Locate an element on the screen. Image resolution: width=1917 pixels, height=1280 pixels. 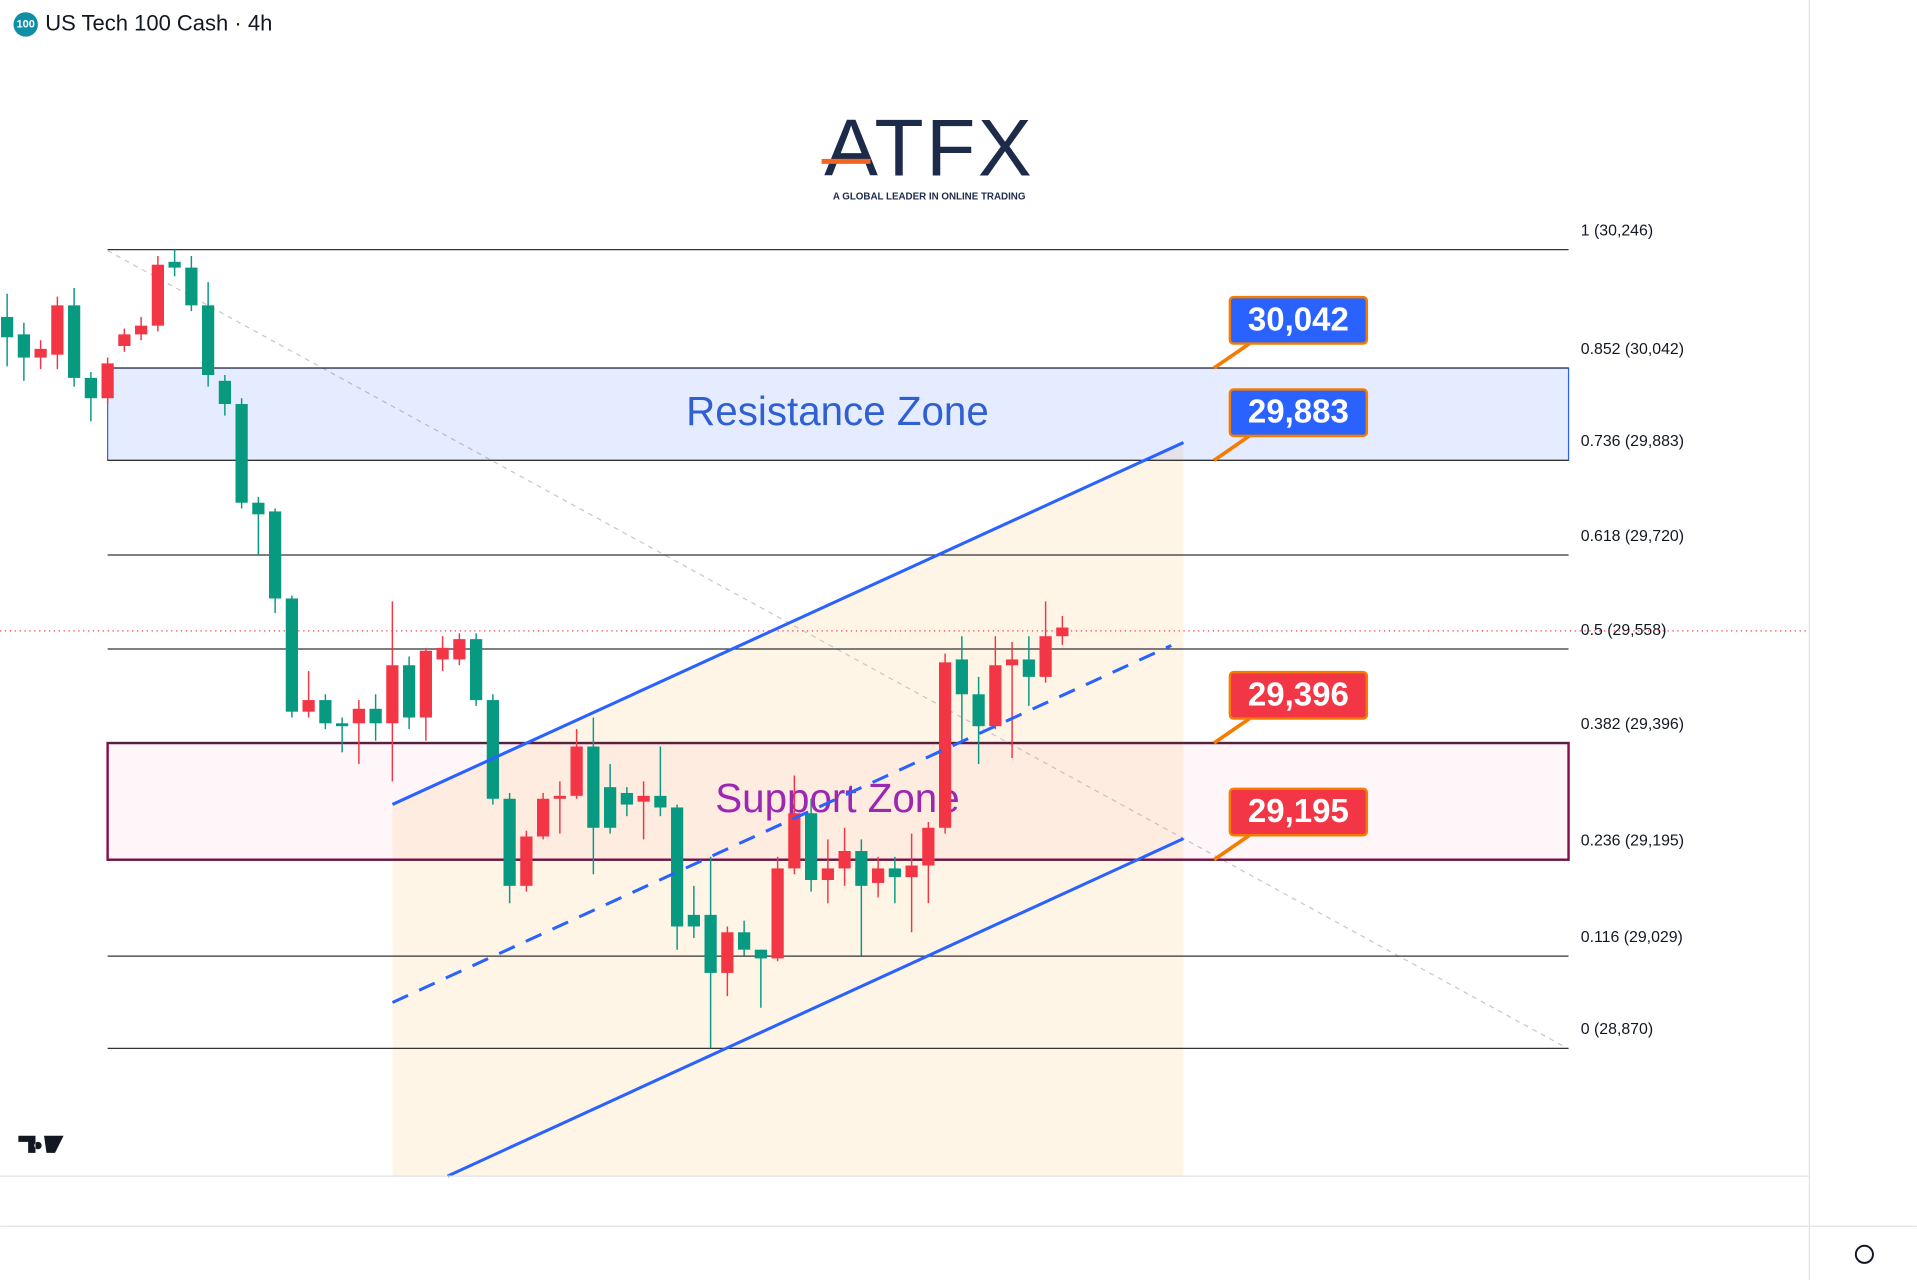
fib-label: 0.382 (29,396) is located at coordinates (1632, 724).